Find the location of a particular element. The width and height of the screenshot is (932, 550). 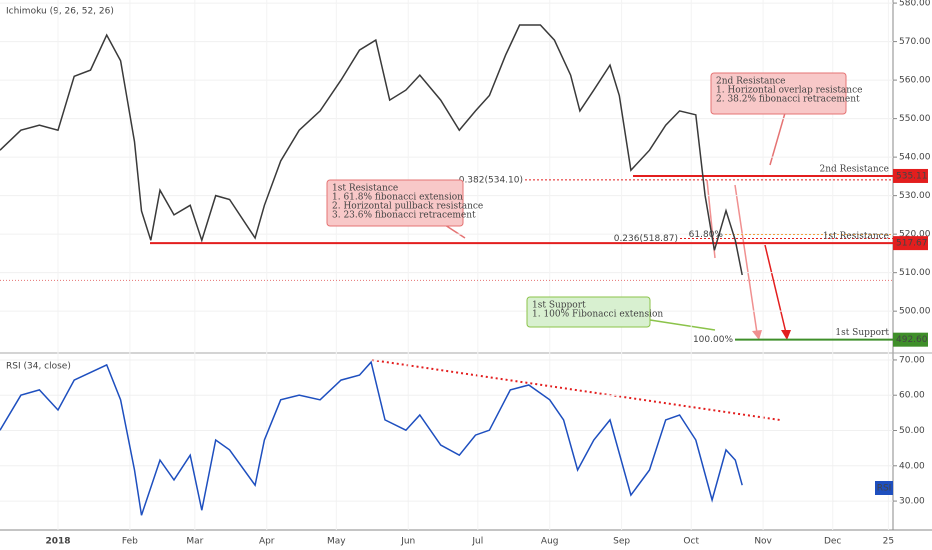

annotation-text: 1. 61.8% fibonacci extension is located at coordinates (397, 198).